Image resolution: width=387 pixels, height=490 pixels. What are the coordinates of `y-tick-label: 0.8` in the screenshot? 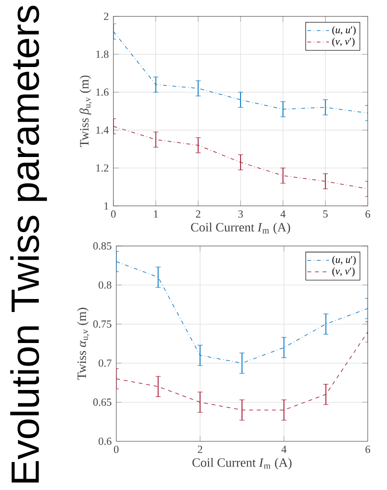 It's located at (105, 285).